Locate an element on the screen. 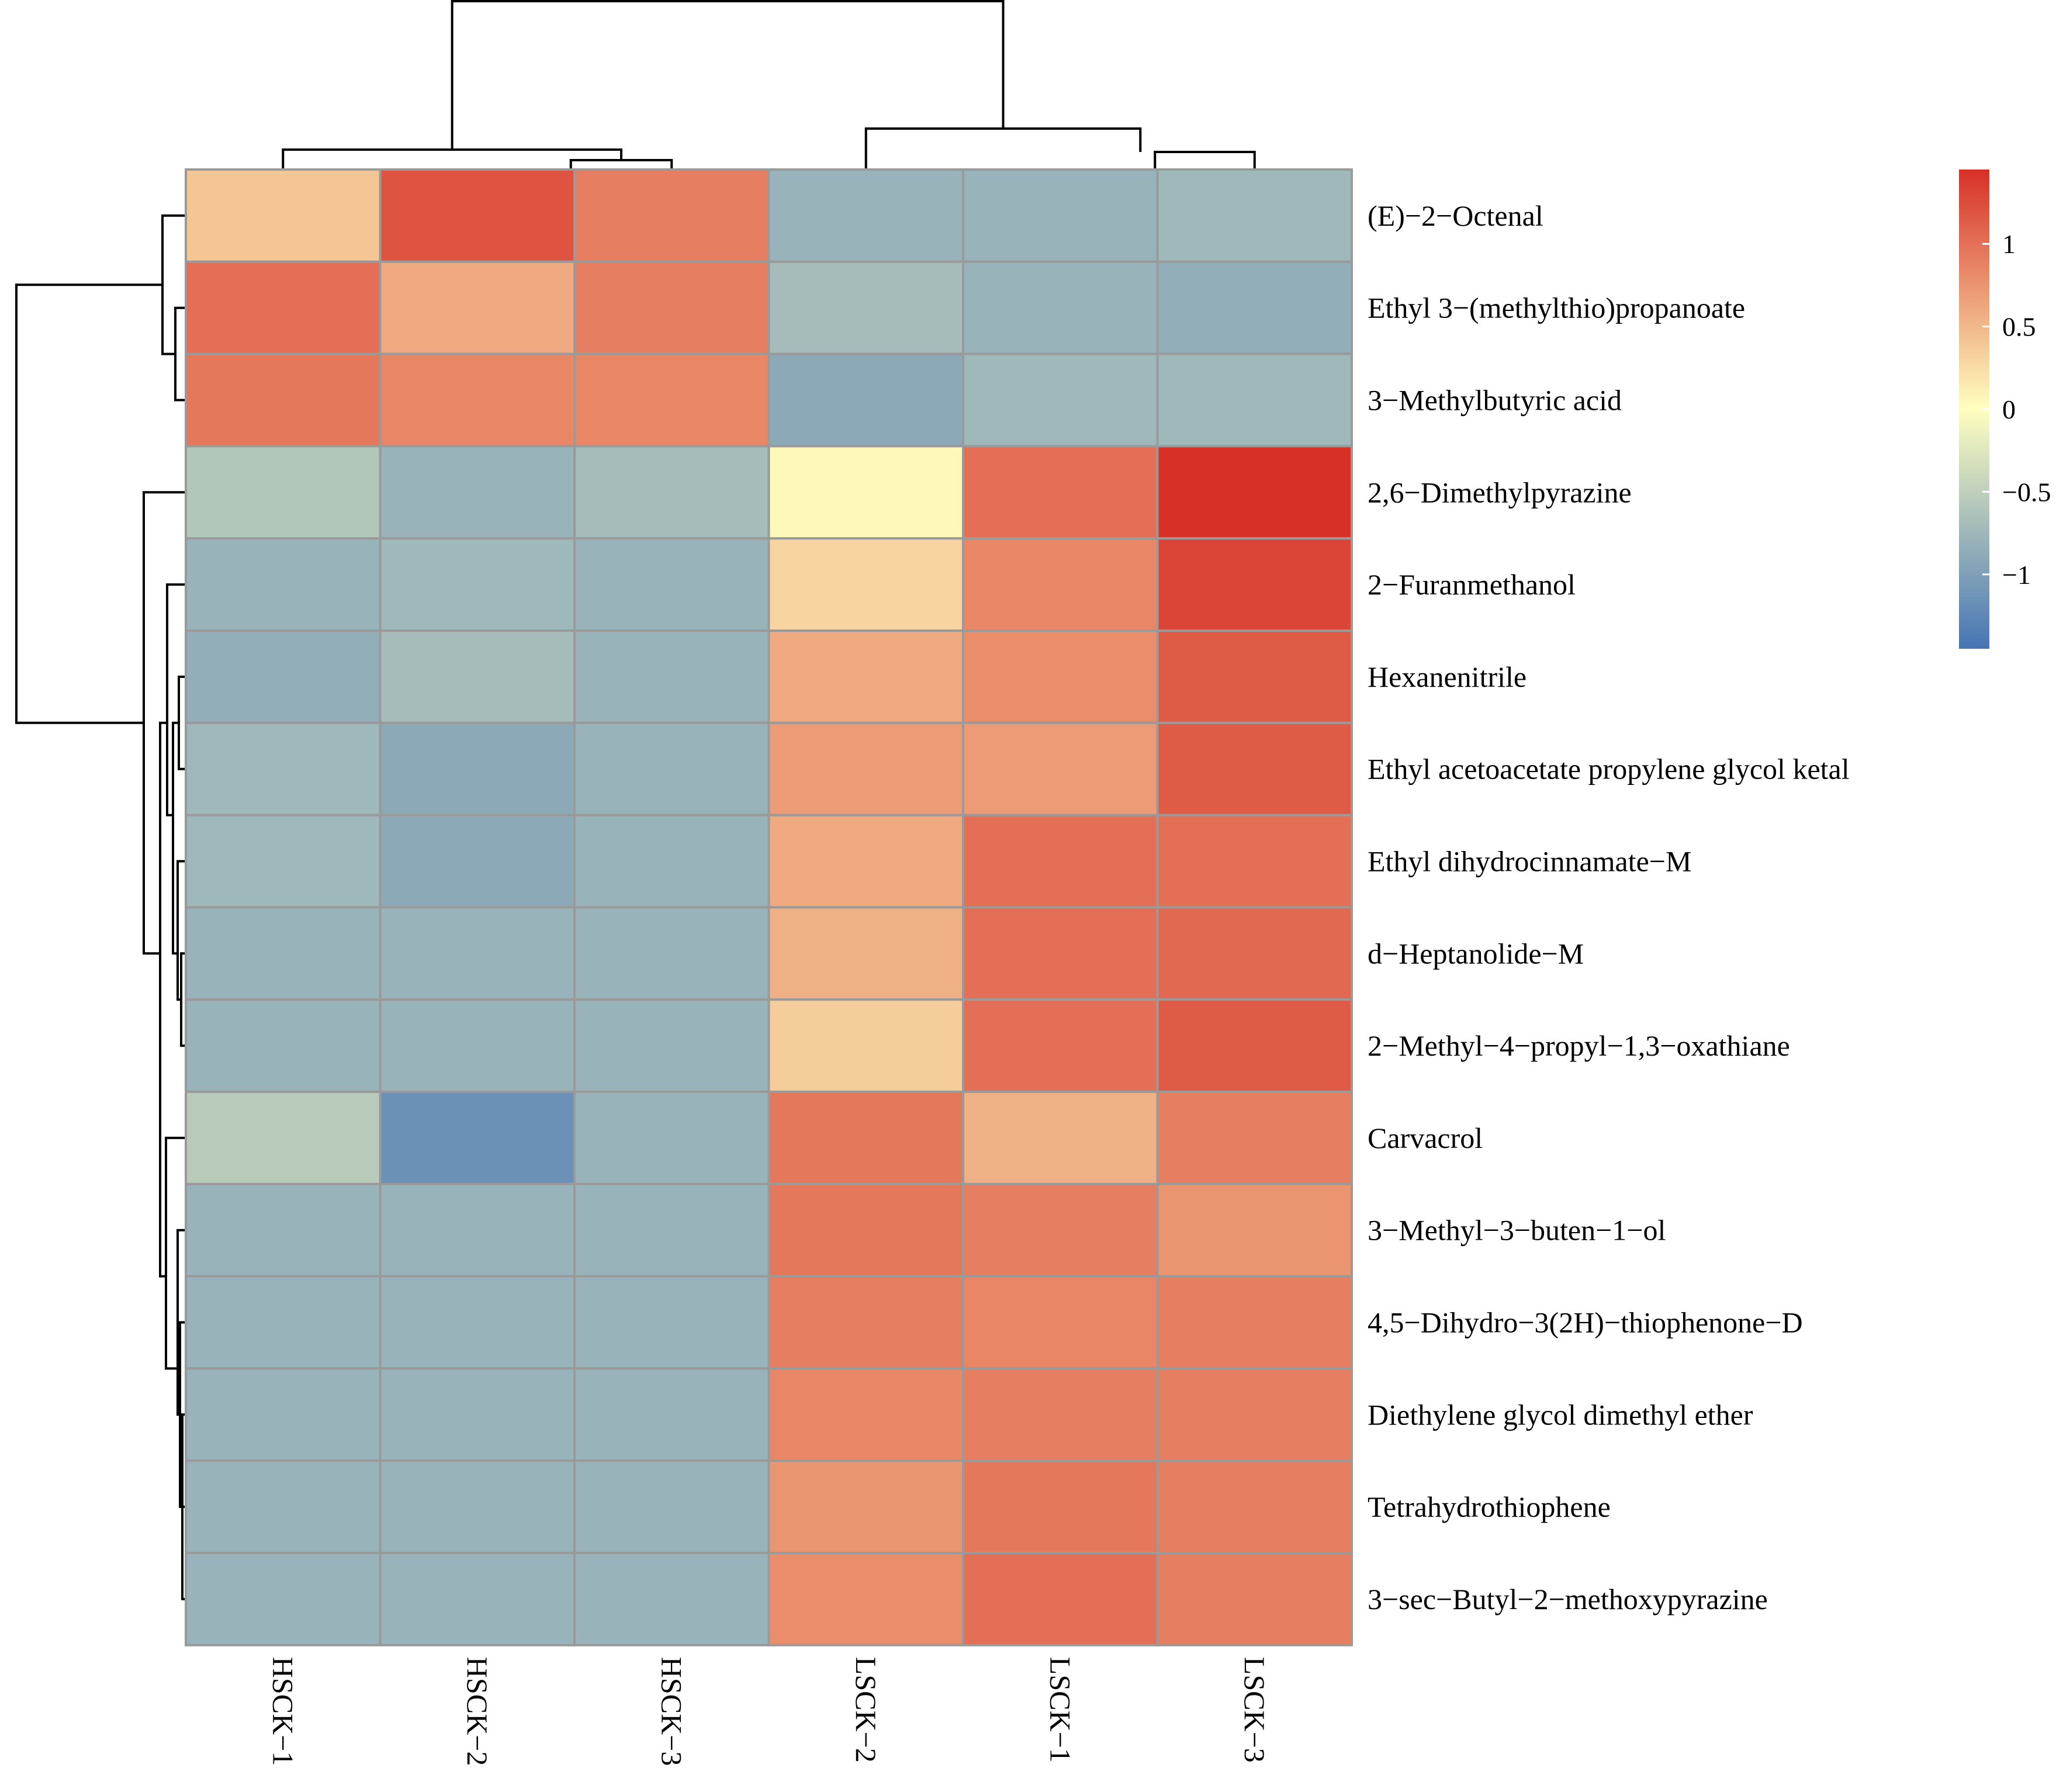  column-labels: HSCK−1 HSCK−2 HSCK−3 LSCK−2 LSCK−1 LSCK−3 is located at coordinates (768, 1711).